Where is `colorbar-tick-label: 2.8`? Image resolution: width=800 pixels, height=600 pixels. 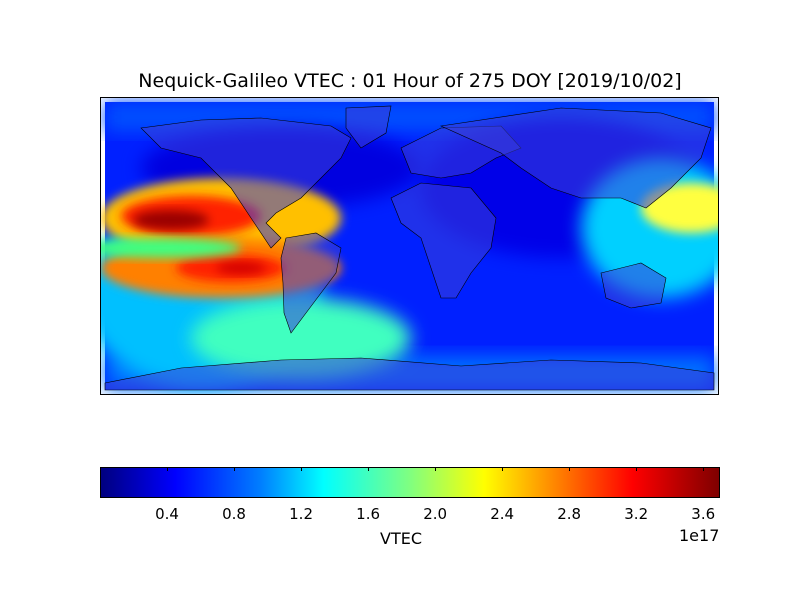 colorbar-tick-label: 2.8 is located at coordinates (569, 514).